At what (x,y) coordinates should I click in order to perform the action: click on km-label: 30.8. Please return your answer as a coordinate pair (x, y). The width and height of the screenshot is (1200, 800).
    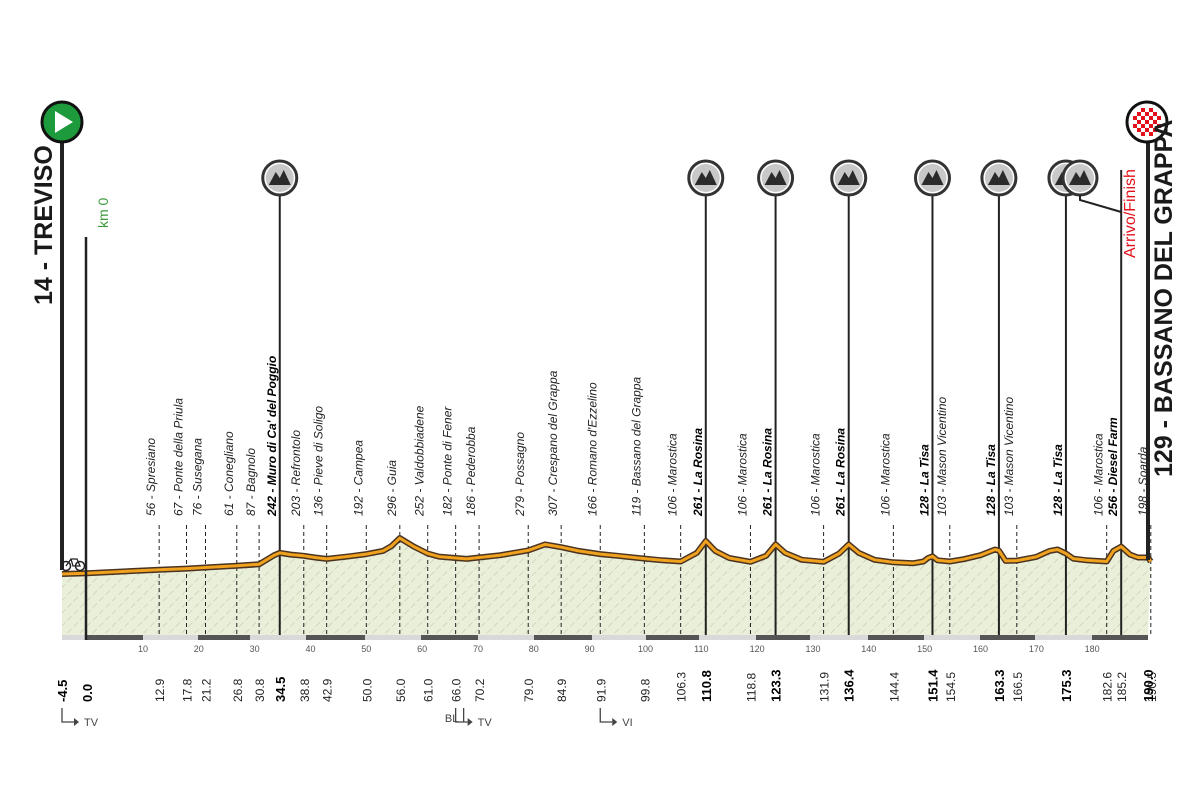
    Looking at the image, I should click on (260, 690).